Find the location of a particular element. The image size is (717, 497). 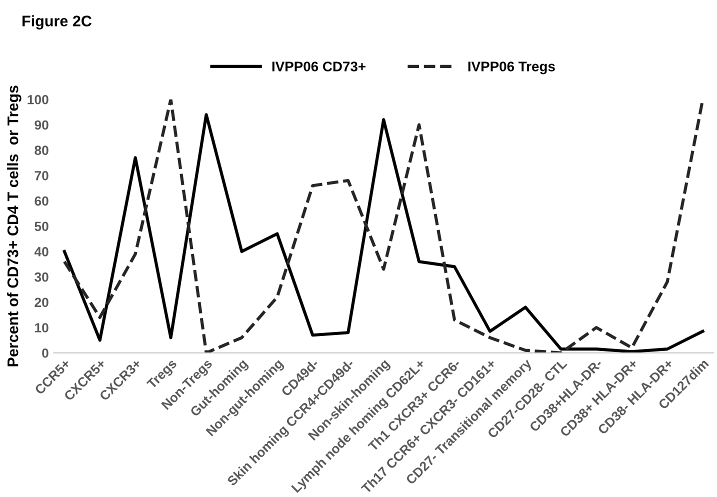

y-tick-label: 40 is located at coordinates (41, 251).